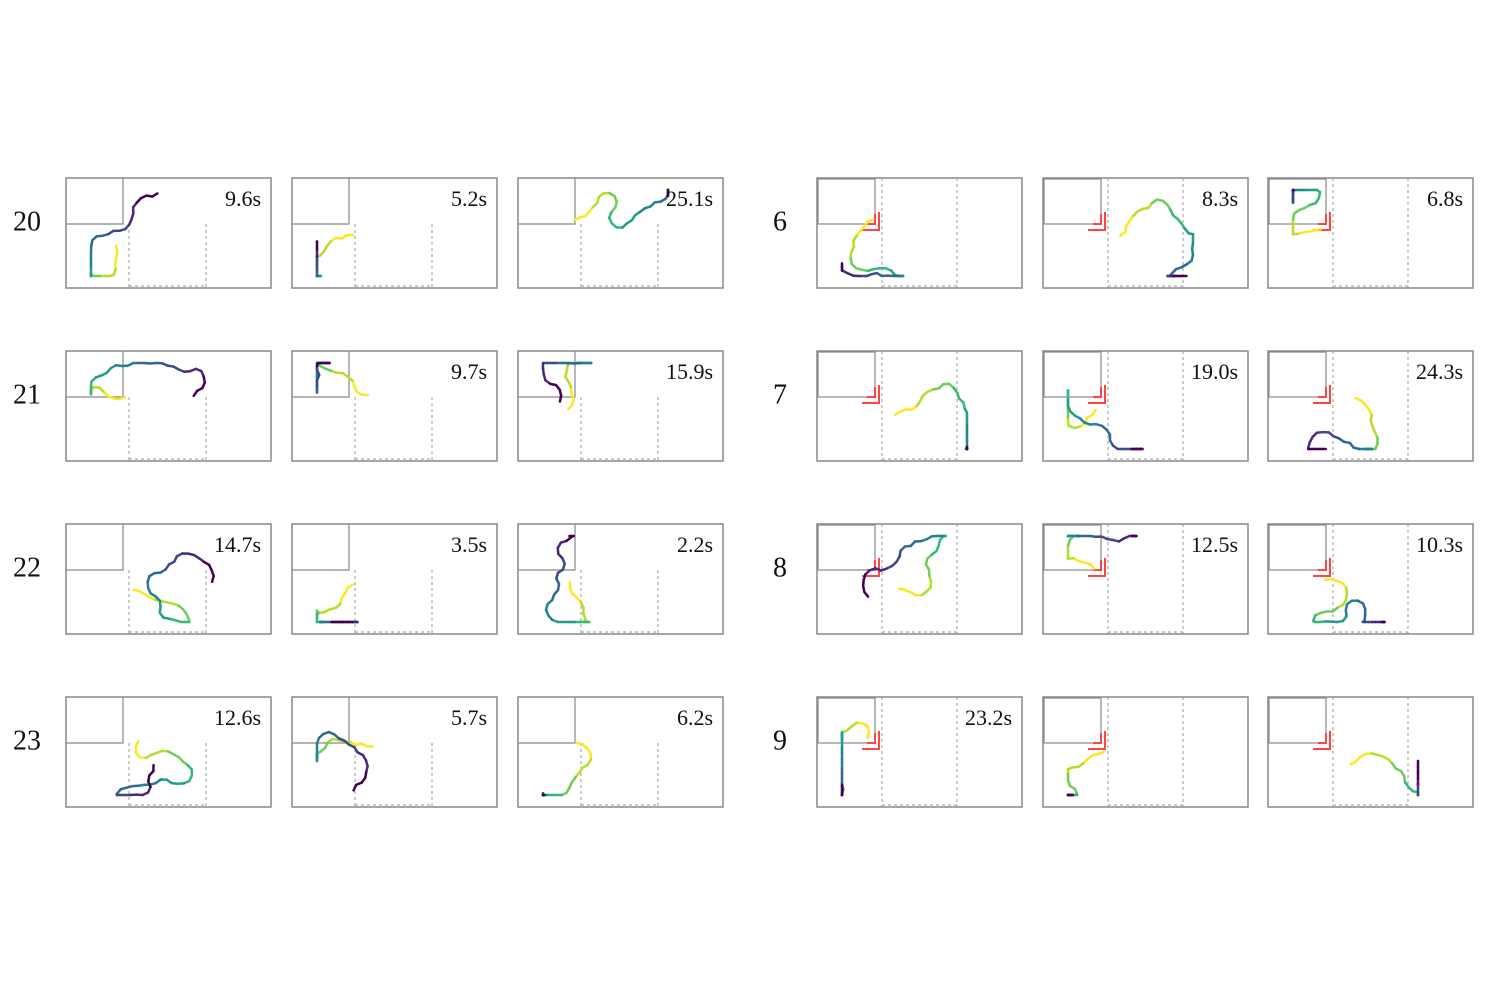 Image resolution: width=1500 pixels, height=1005 pixels. Describe the element at coordinates (27, 567) in the screenshot. I see `row-label: 22` at that location.